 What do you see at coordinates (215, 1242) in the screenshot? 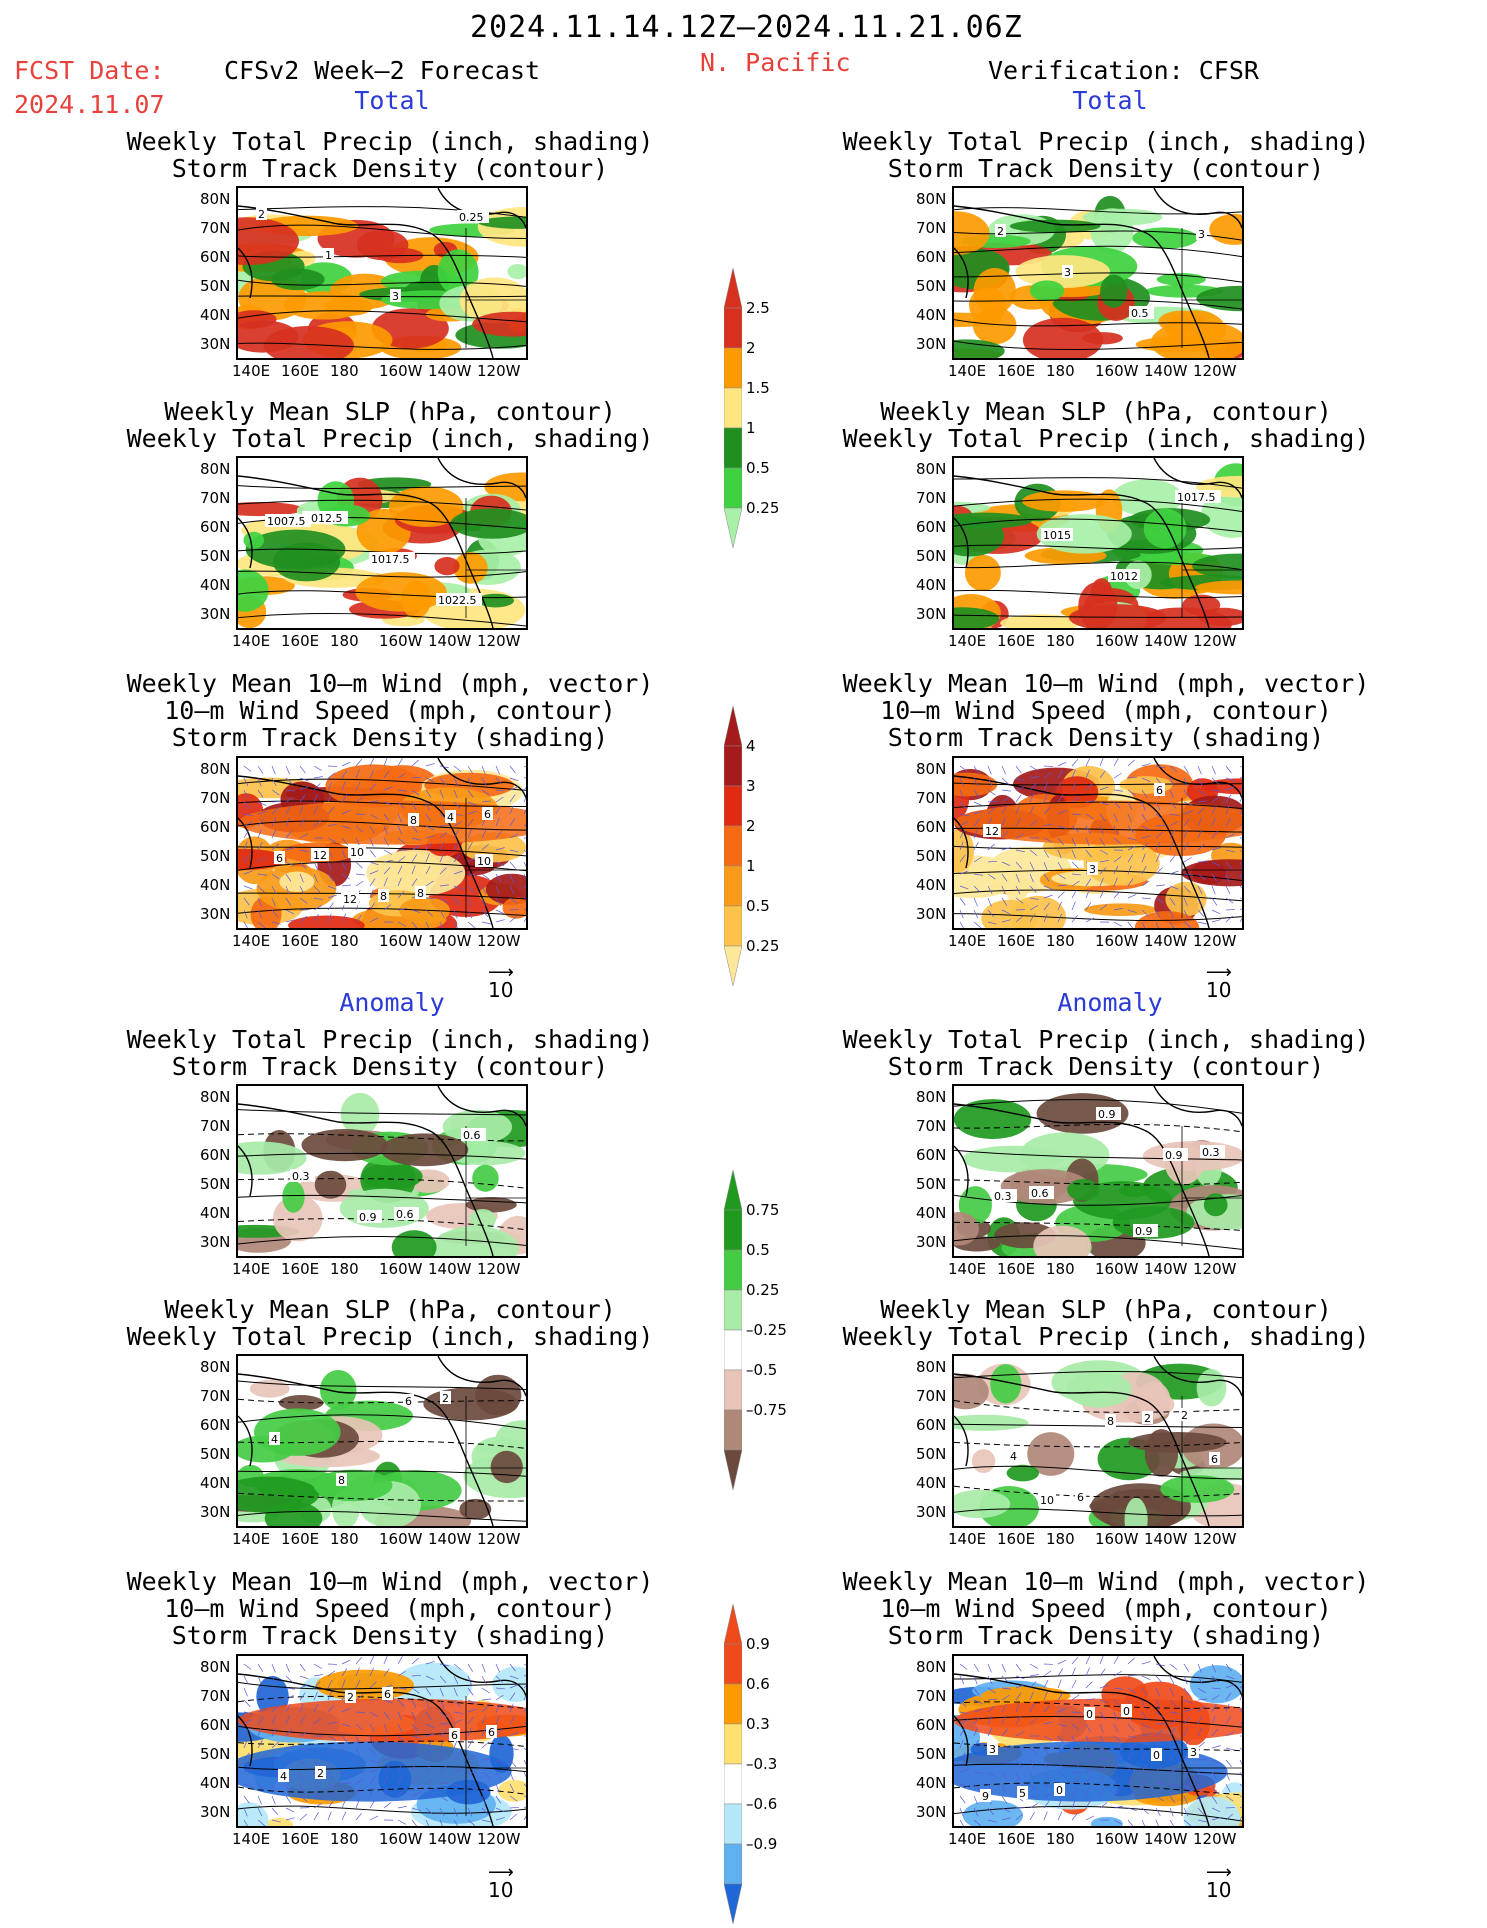
I see `lat-tick-label: 30N` at bounding box center [215, 1242].